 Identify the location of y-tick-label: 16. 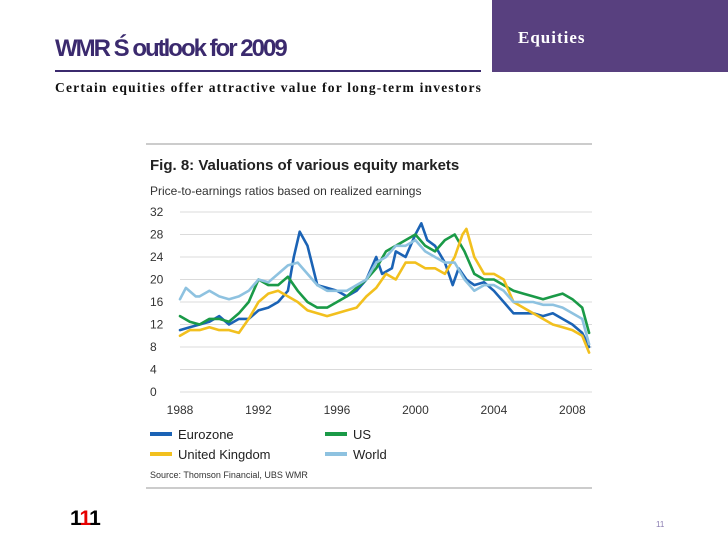
(157, 302).